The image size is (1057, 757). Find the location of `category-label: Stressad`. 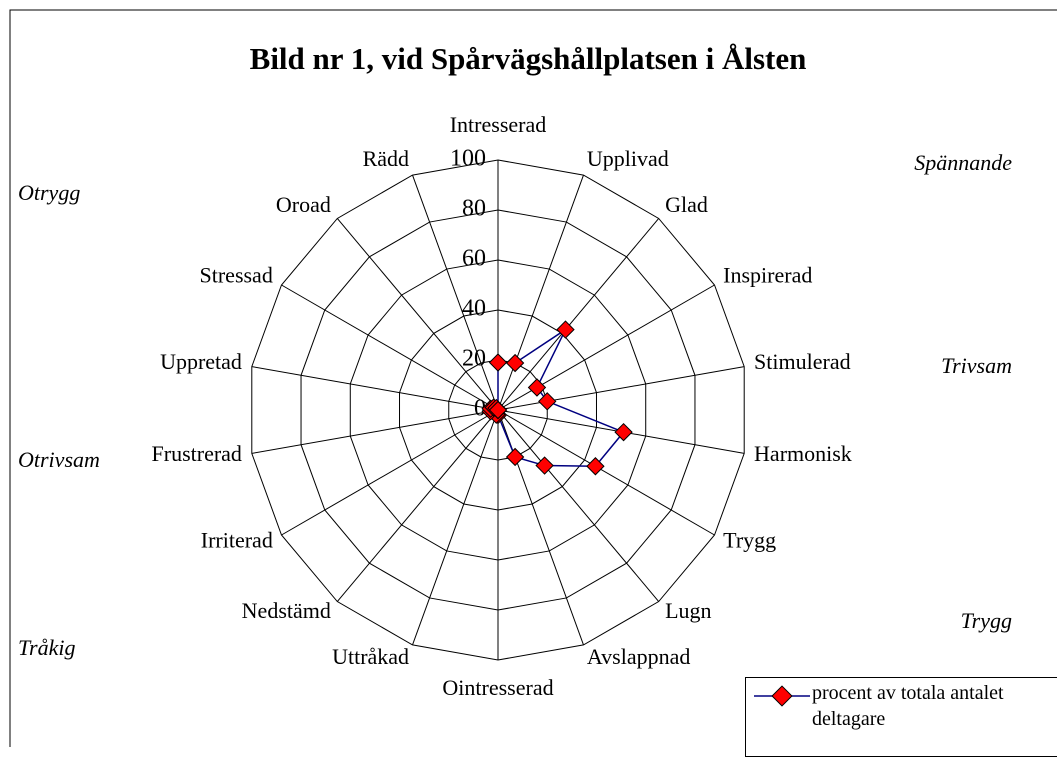

category-label: Stressad is located at coordinates (236, 275).